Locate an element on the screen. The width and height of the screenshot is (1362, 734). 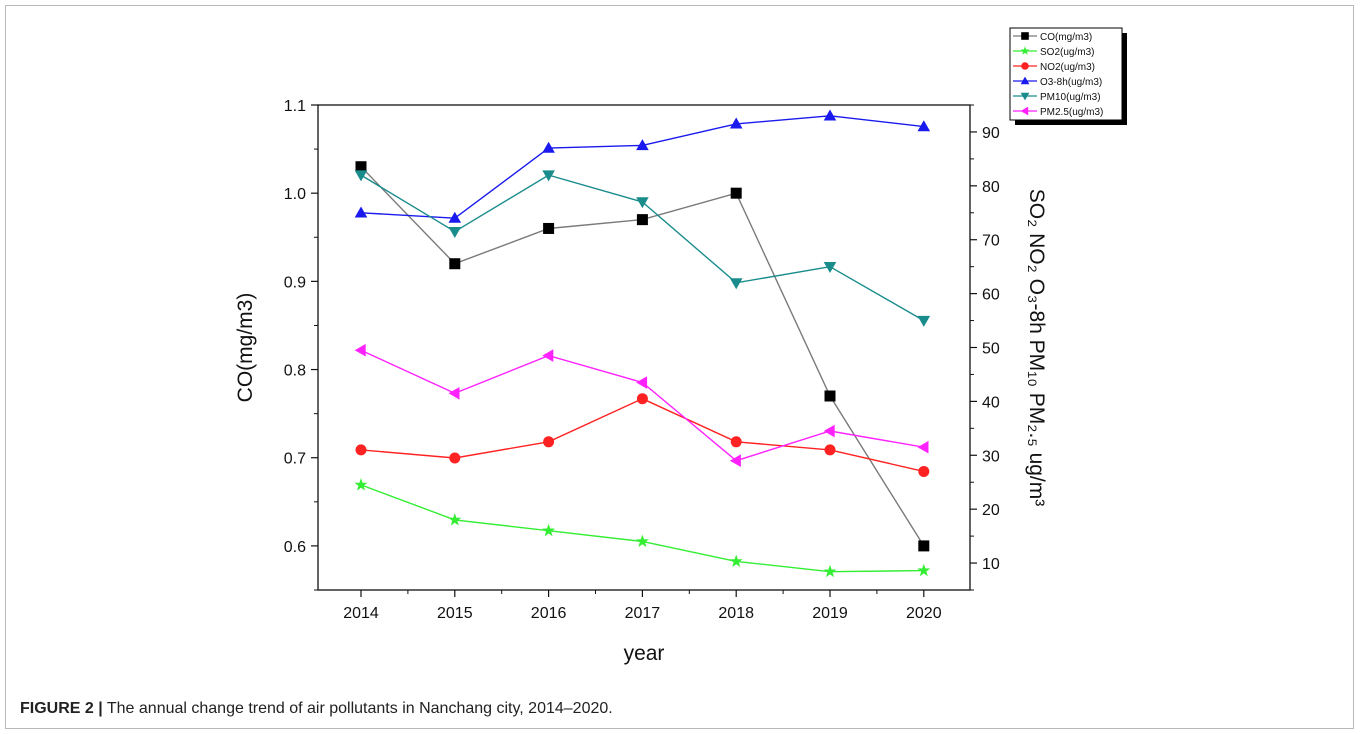
legend-entry: NO2(ug/m3) is located at coordinates (1054, 67).